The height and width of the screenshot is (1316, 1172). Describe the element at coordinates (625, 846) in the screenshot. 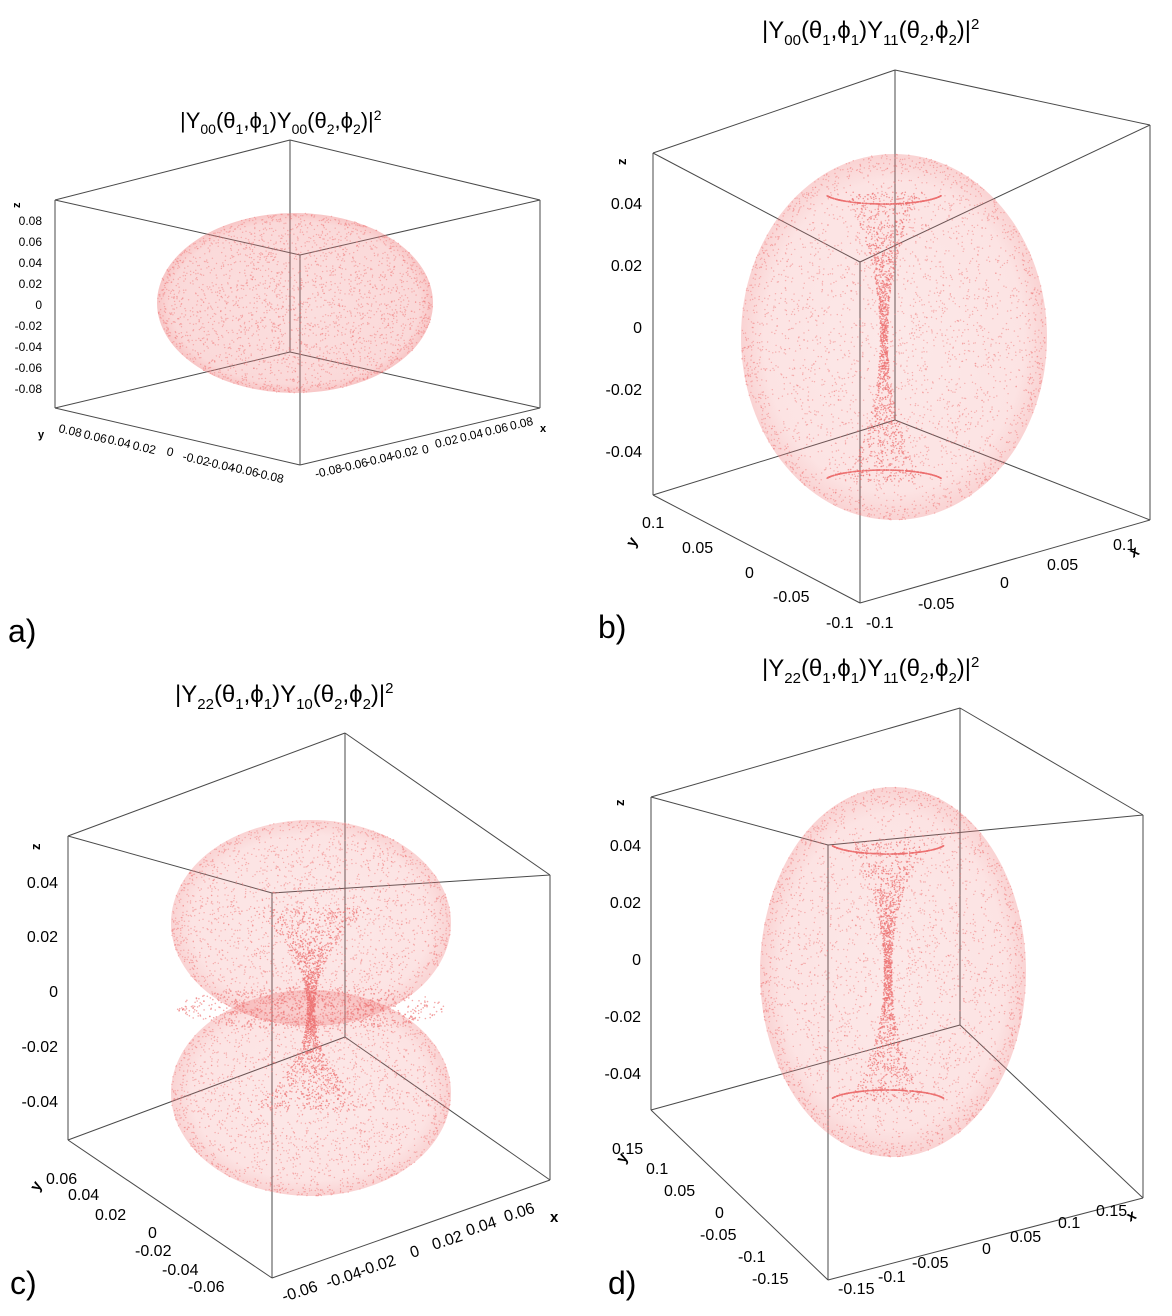

I see `panel-d-z-tick: 0.04` at that location.